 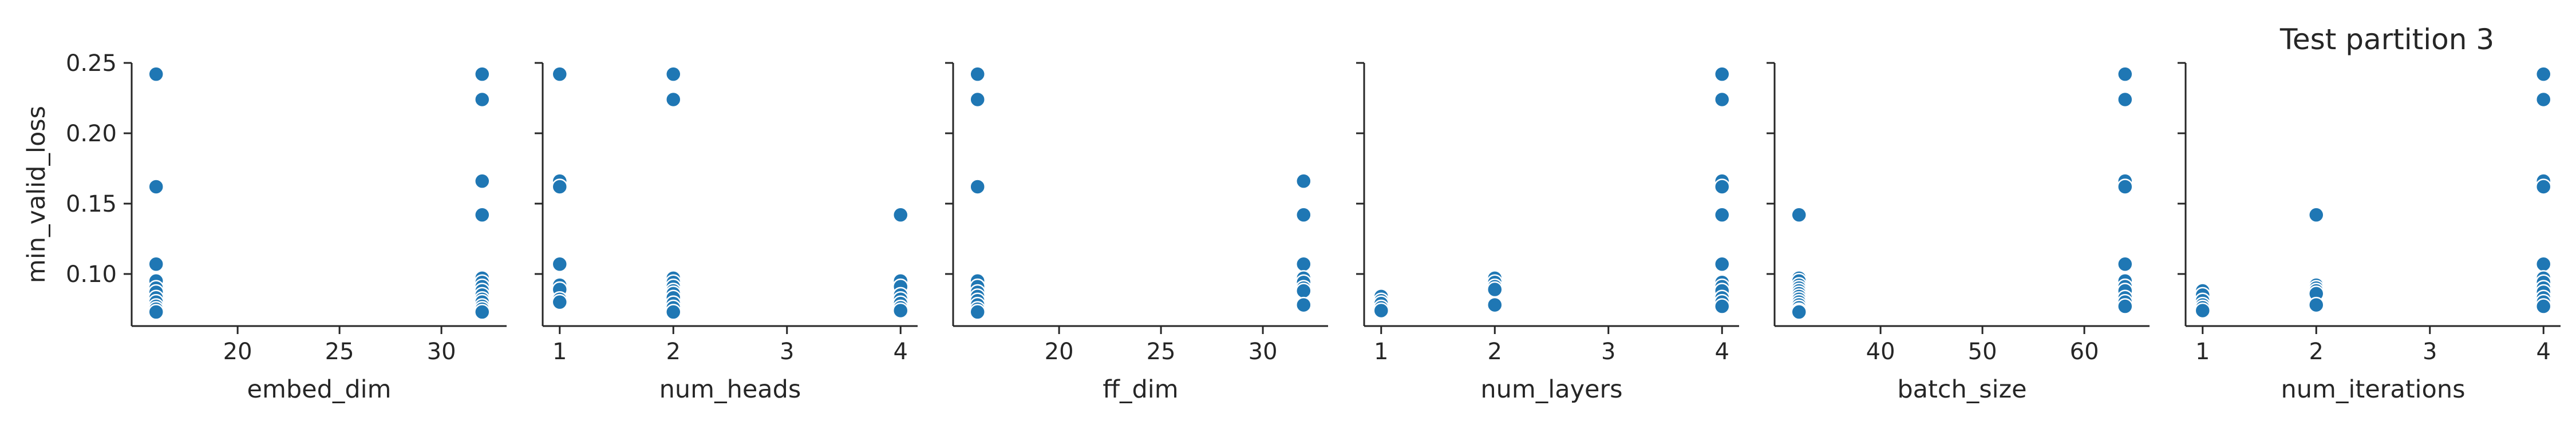 What do you see at coordinates (91, 204) in the screenshot?
I see `y-tick-label: 0.15` at bounding box center [91, 204].